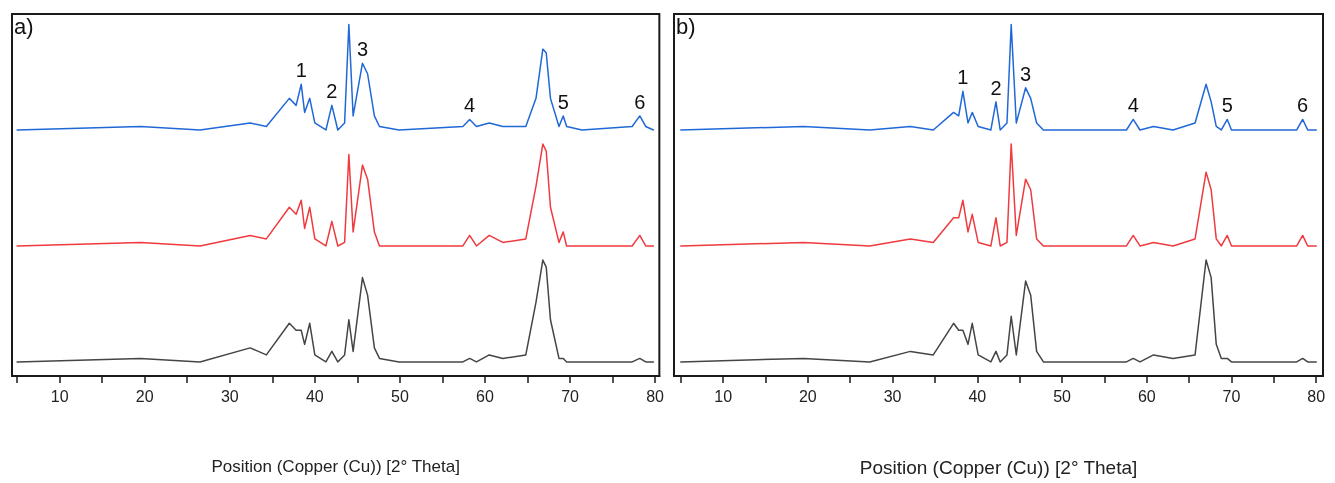 The height and width of the screenshot is (483, 1335). Describe the element at coordinates (686, 26) in the screenshot. I see `annotation: b)` at that location.